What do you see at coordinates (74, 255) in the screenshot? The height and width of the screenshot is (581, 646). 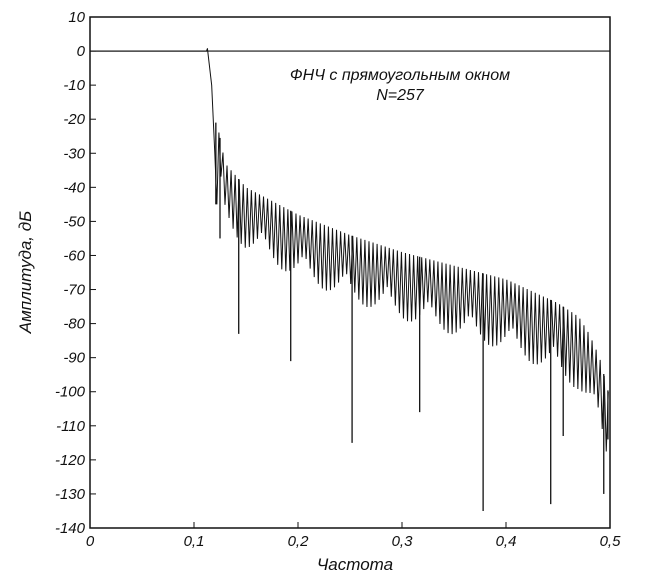 I see `y-tick-label: -60` at bounding box center [74, 255].